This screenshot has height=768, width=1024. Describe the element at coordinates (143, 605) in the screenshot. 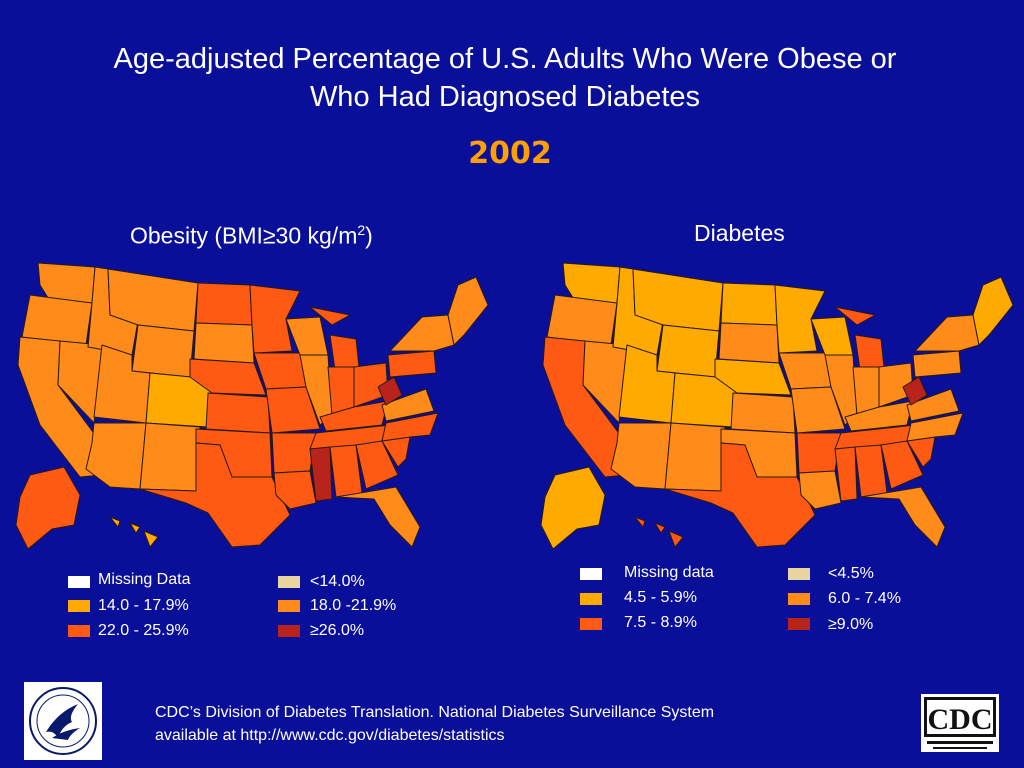

I see `obesity-legend-14-17: 14.0 - 17.9%` at that location.